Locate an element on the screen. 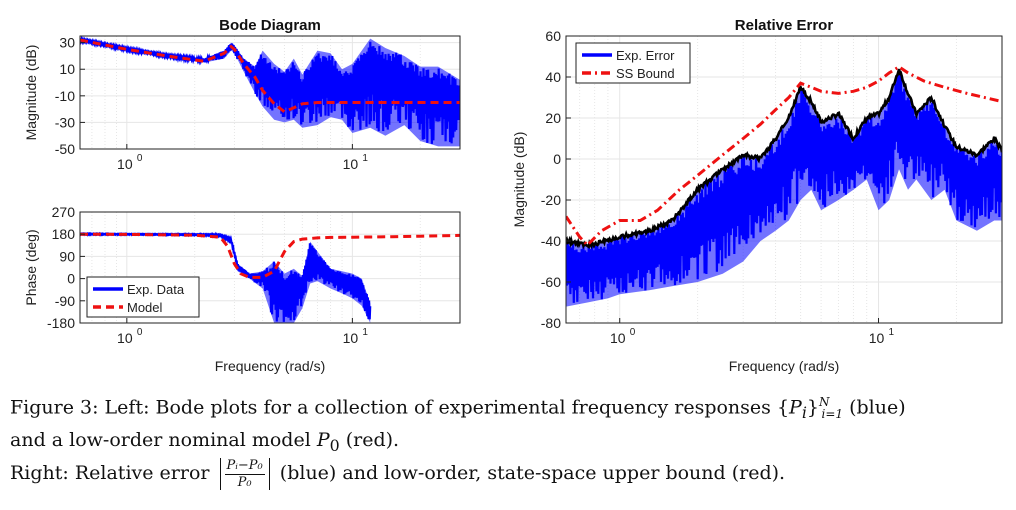 This screenshot has height=510, width=1016. y-tick-label: 30 is located at coordinates (67, 43).